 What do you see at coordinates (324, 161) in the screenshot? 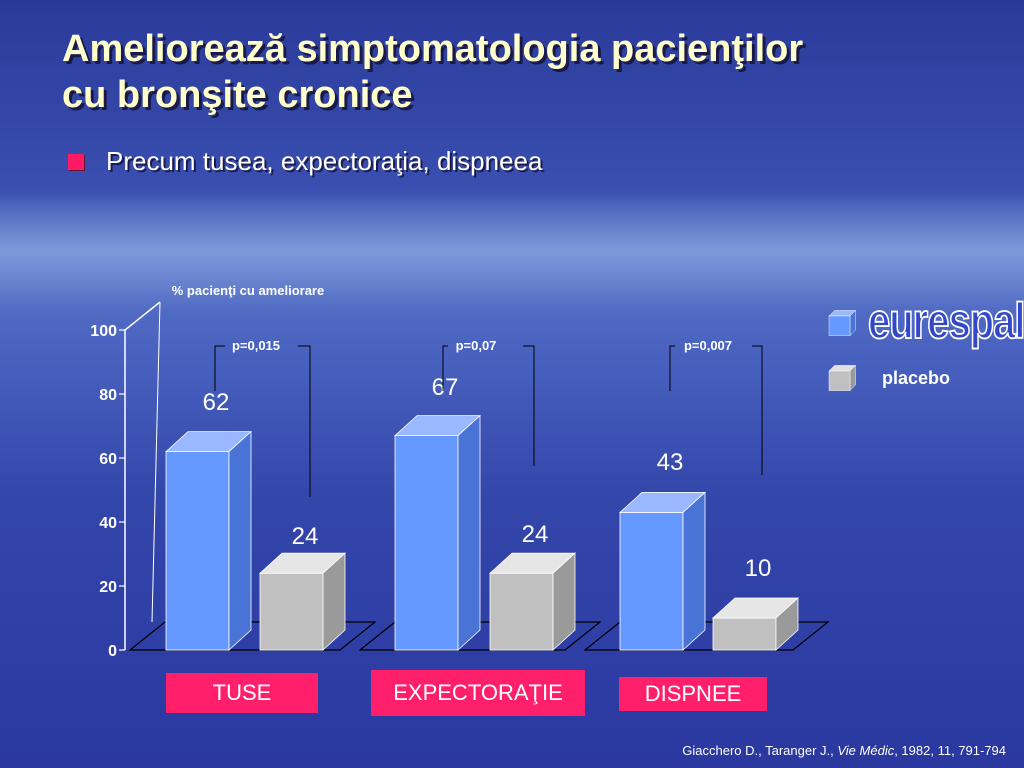
I see `bullet-text: Precum tusea, expectoraţia, dispneea` at bounding box center [324, 161].